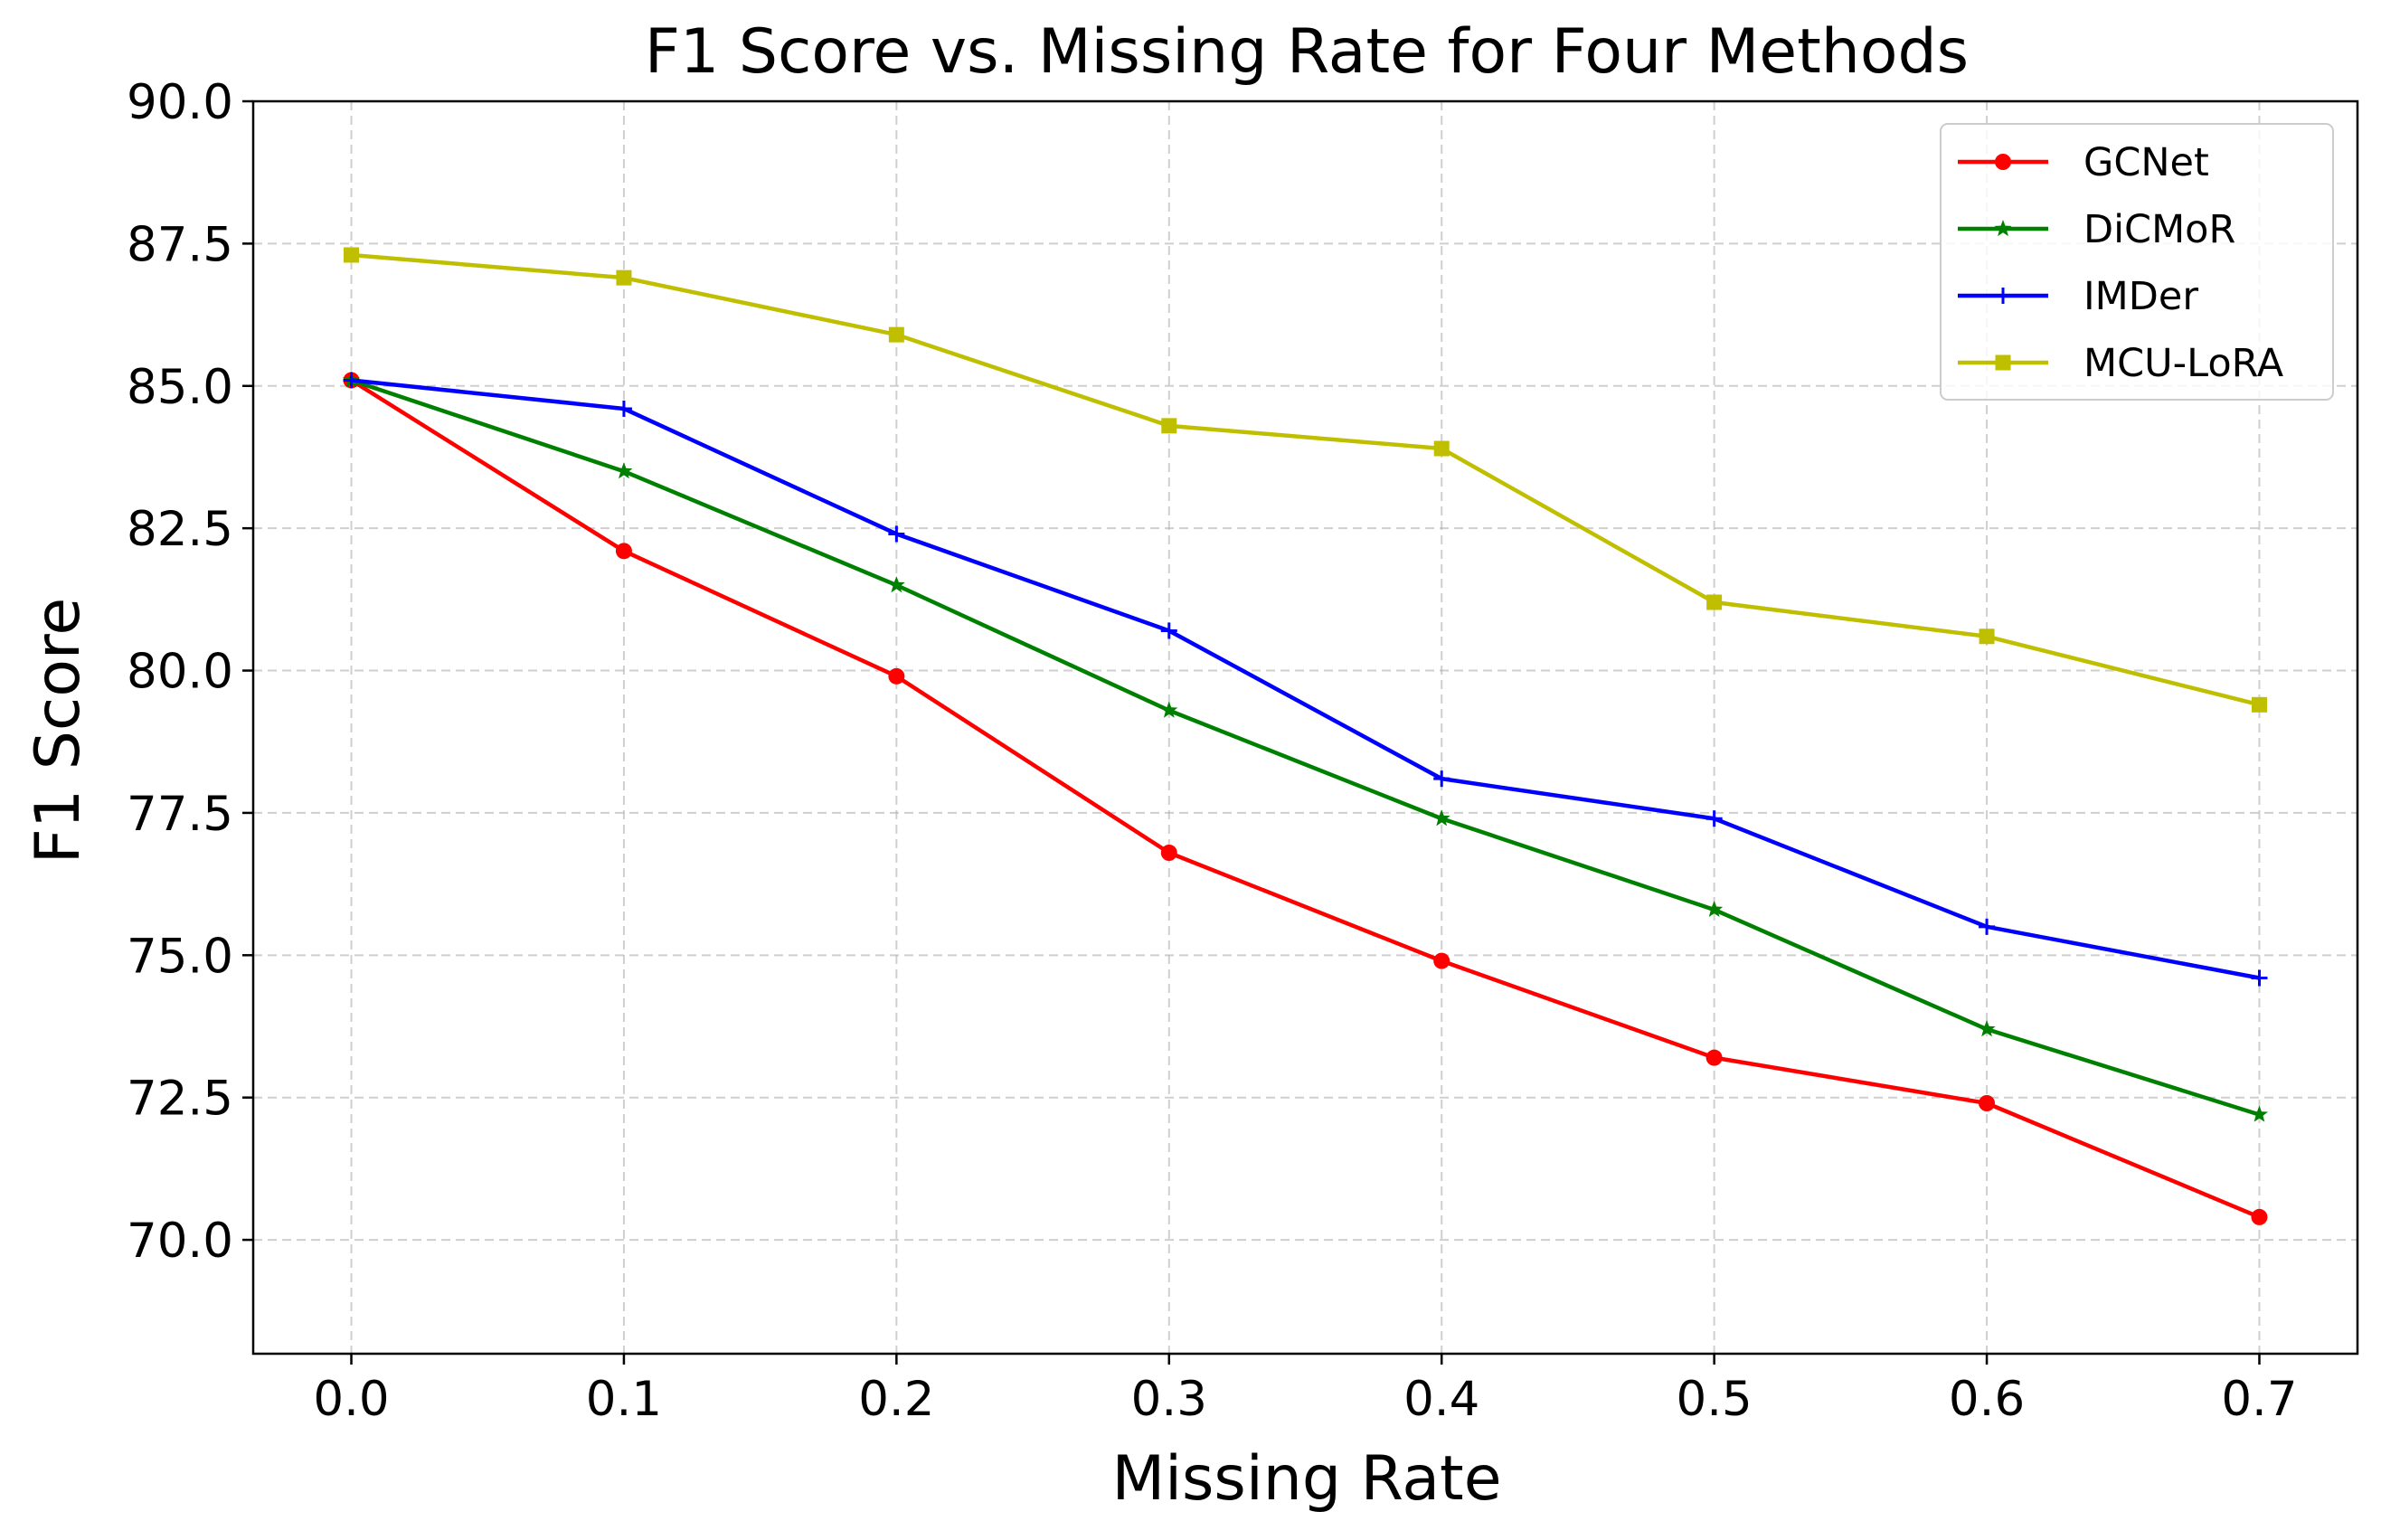 Image resolution: width=2381 pixels, height=1540 pixels. What do you see at coordinates (2184, 363) in the screenshot?
I see `legend-label: MCU-LoRA` at bounding box center [2184, 363].